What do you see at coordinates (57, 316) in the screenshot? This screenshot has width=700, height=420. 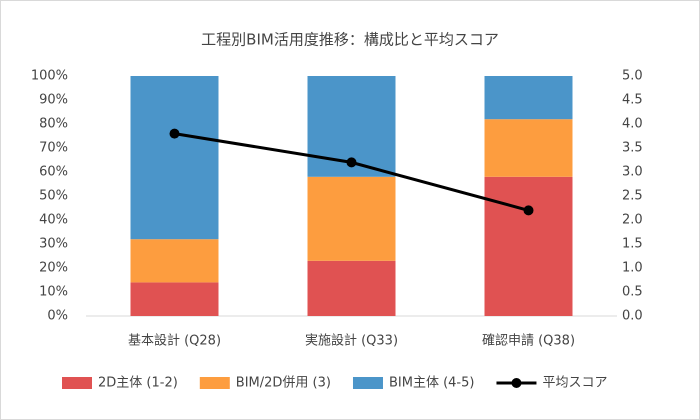 I see `y-tick-label: 0%` at bounding box center [57, 316].